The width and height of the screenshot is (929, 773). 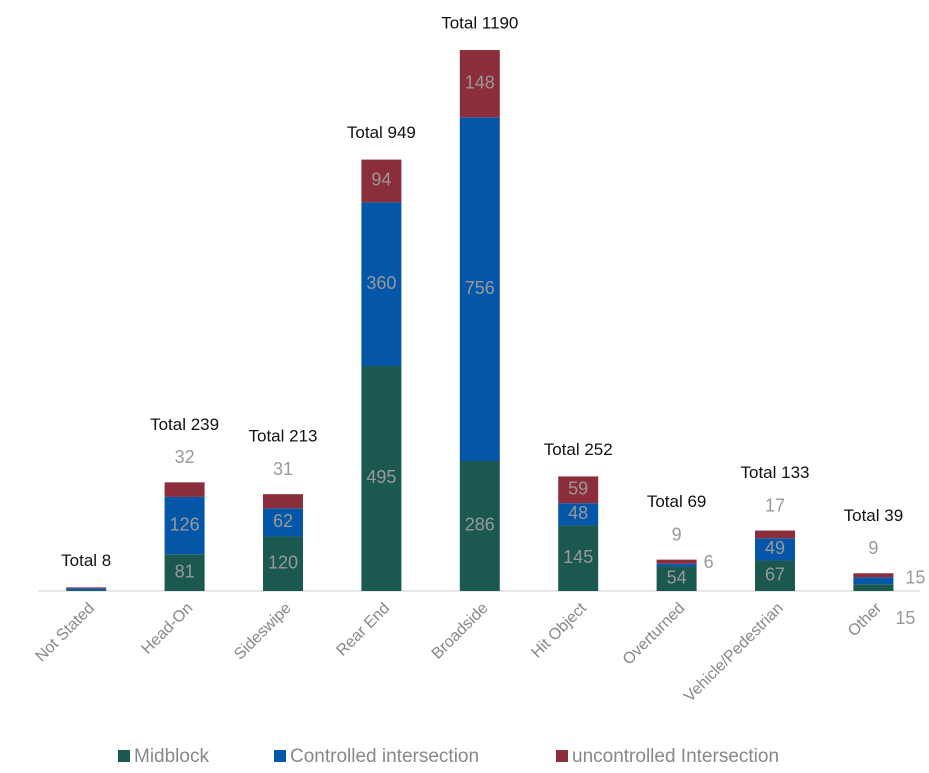 I want to click on value-label: 495, so click(x=381, y=477).